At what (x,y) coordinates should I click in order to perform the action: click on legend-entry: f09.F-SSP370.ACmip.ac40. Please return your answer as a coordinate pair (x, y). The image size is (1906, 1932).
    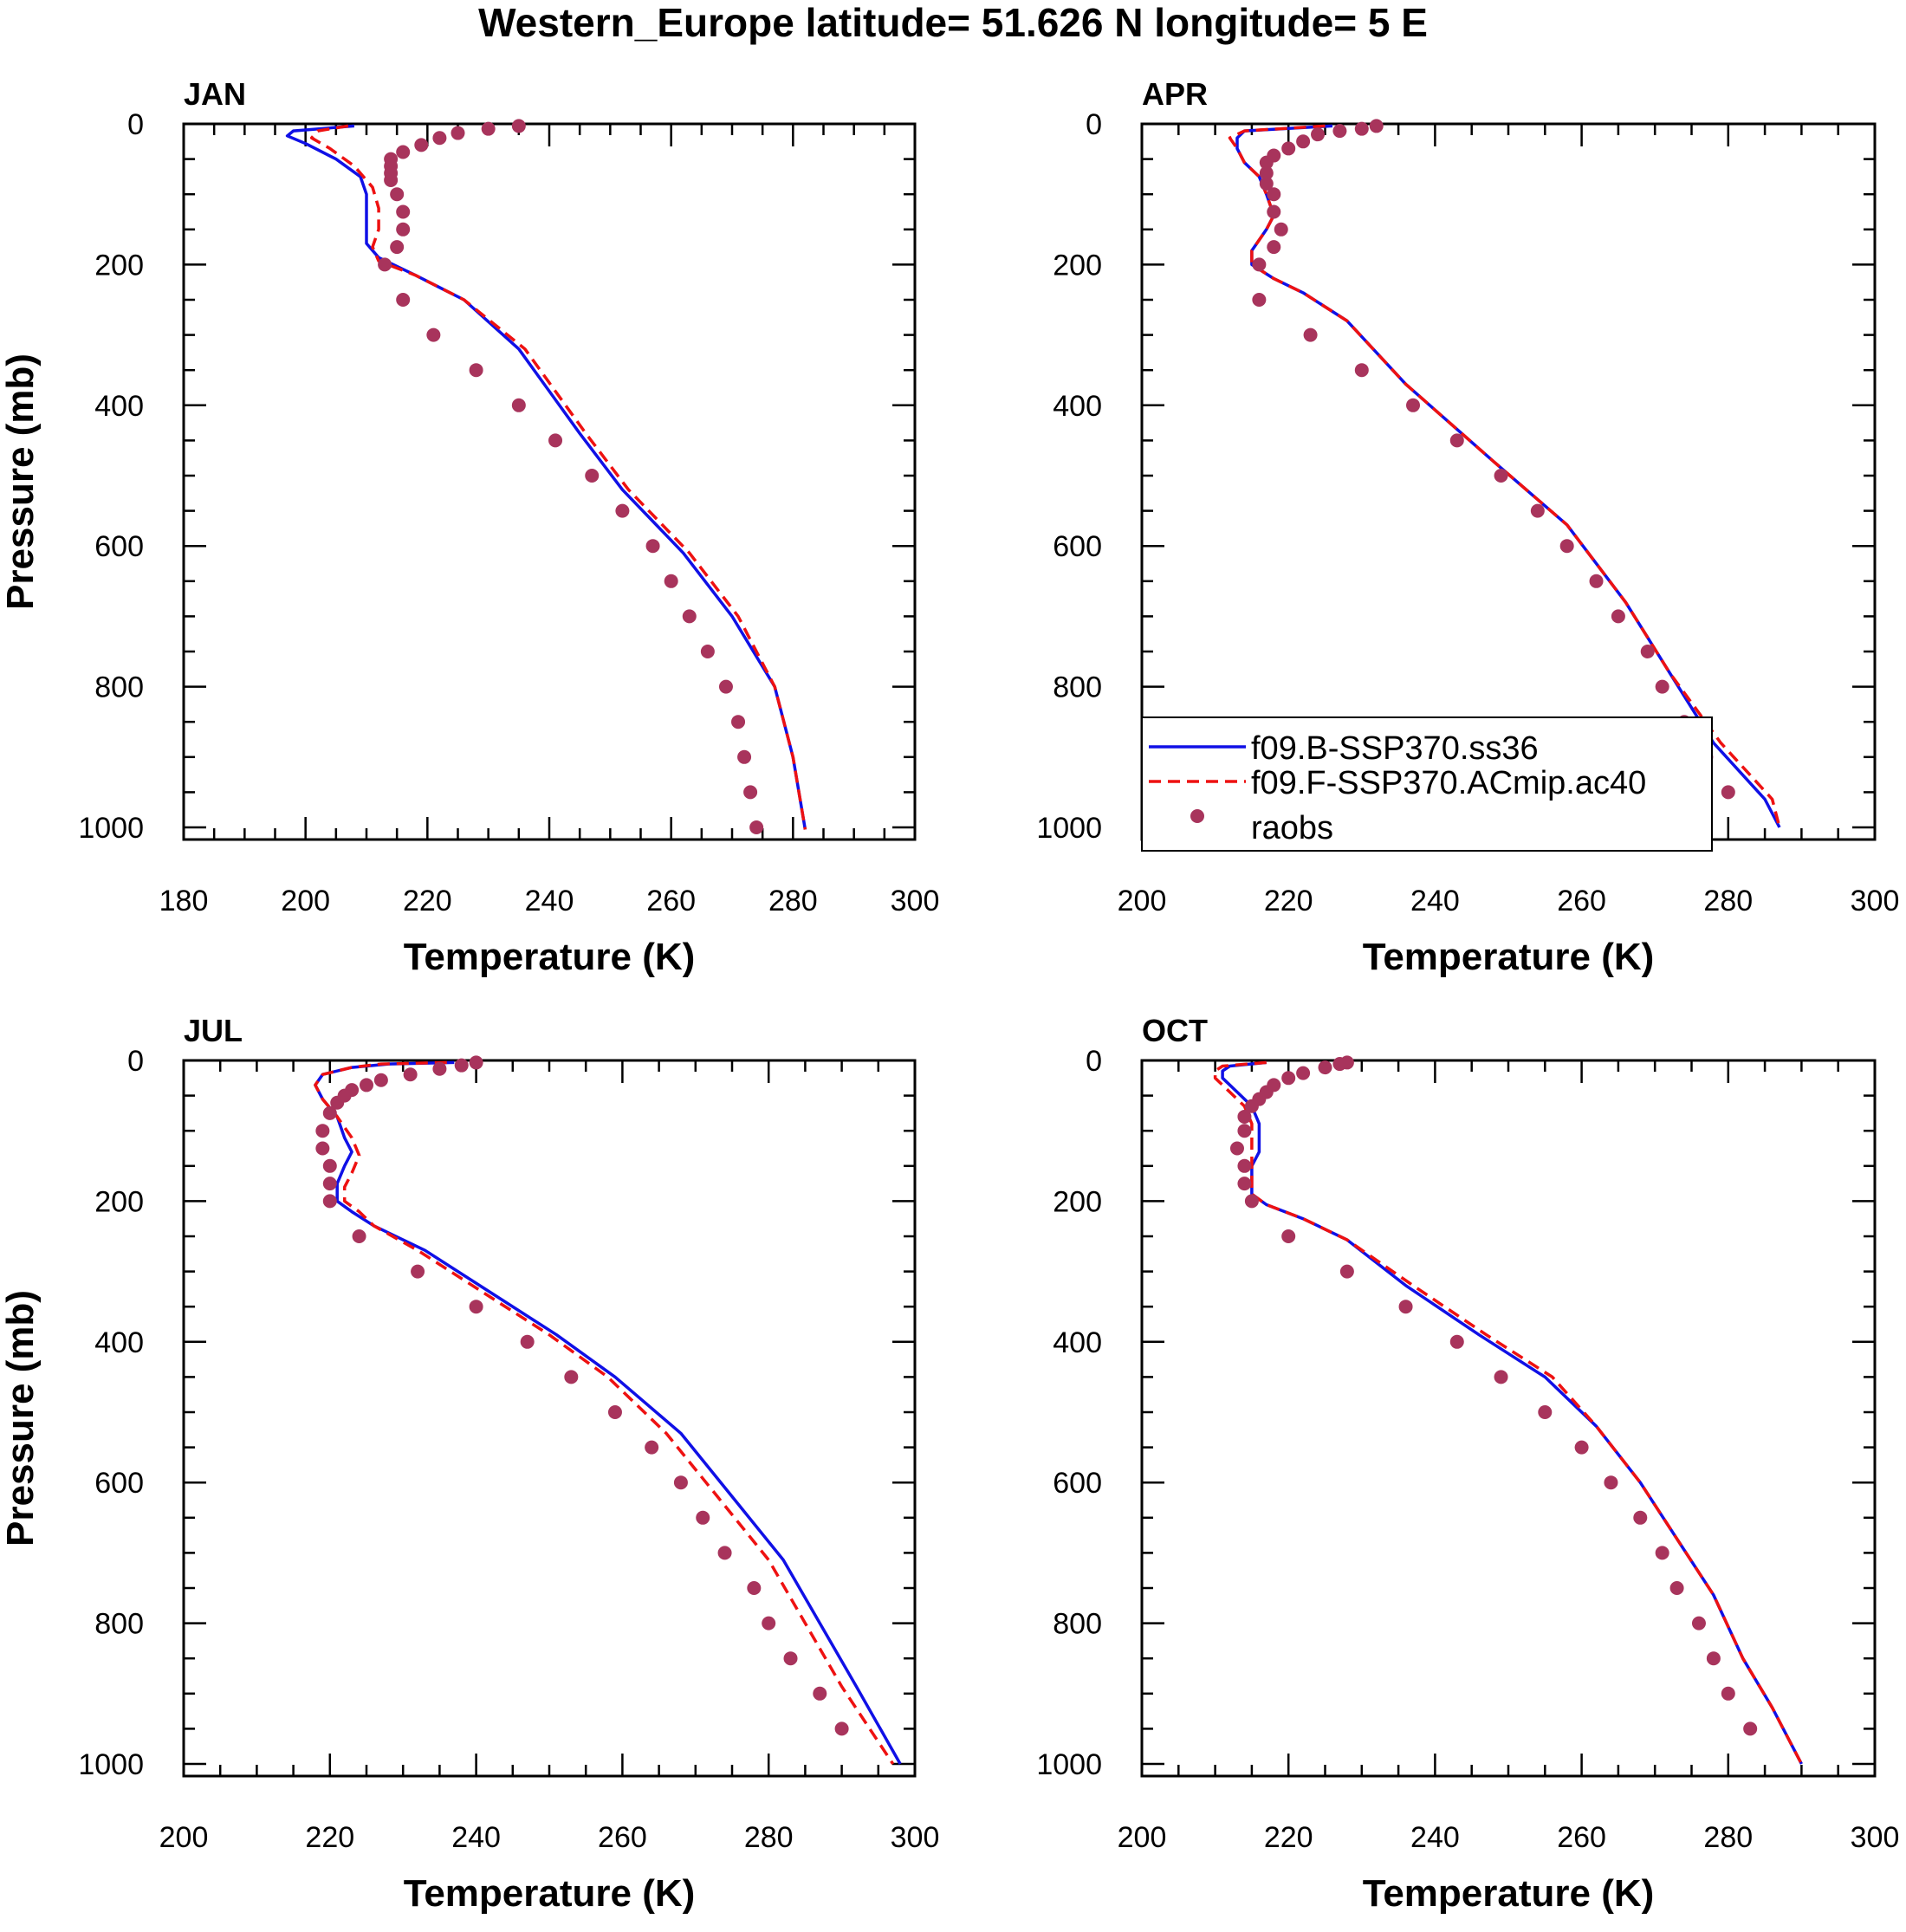
    Looking at the image, I should click on (1448, 783).